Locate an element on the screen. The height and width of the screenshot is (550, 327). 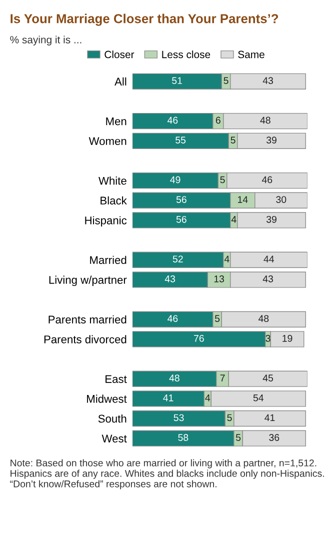
legend-label: Same is located at coordinates (251, 54).